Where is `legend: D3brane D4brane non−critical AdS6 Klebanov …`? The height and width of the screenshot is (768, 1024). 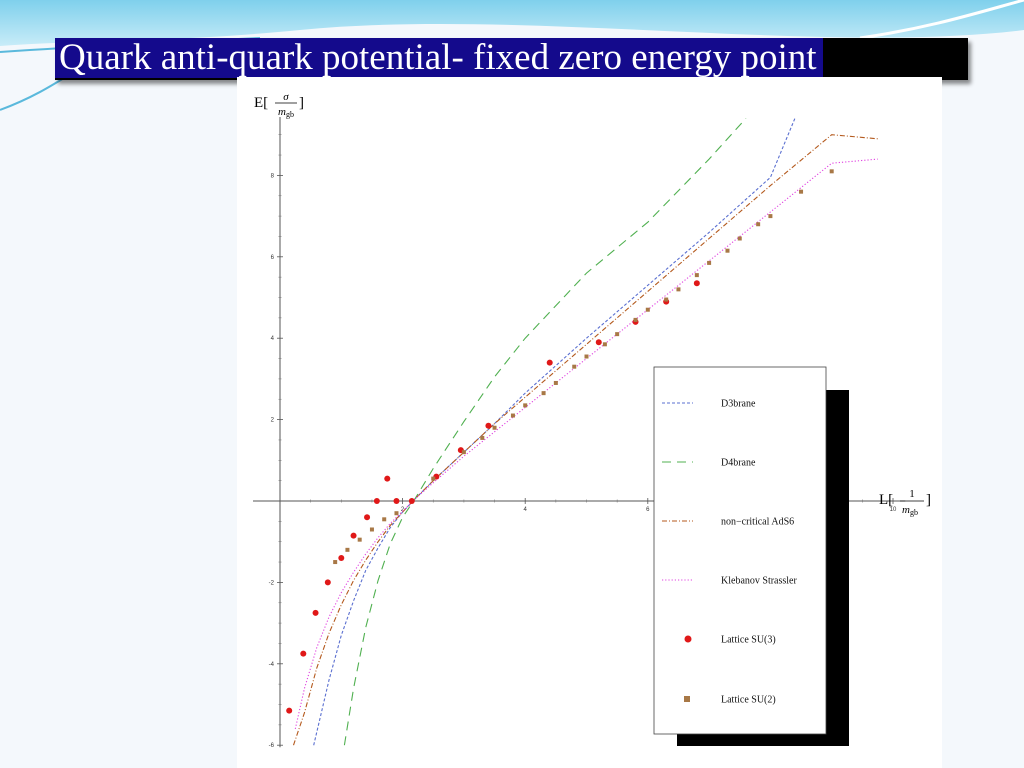 legend: D3brane D4brane non−critical AdS6 Klebanov … is located at coordinates (751, 556).